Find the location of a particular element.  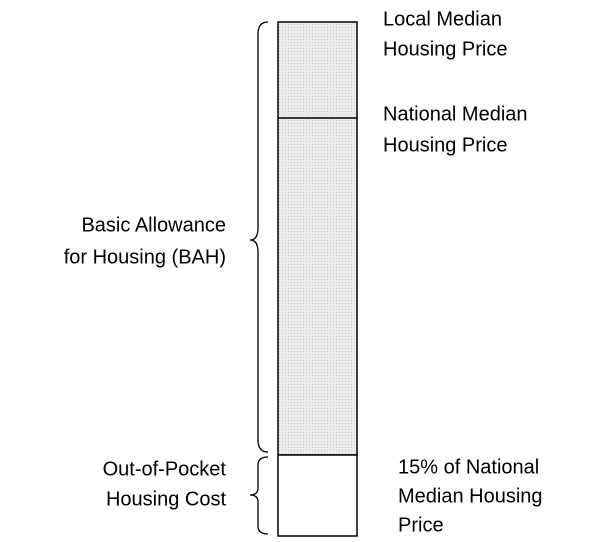

label: Local Median is located at coordinates (442, 19).